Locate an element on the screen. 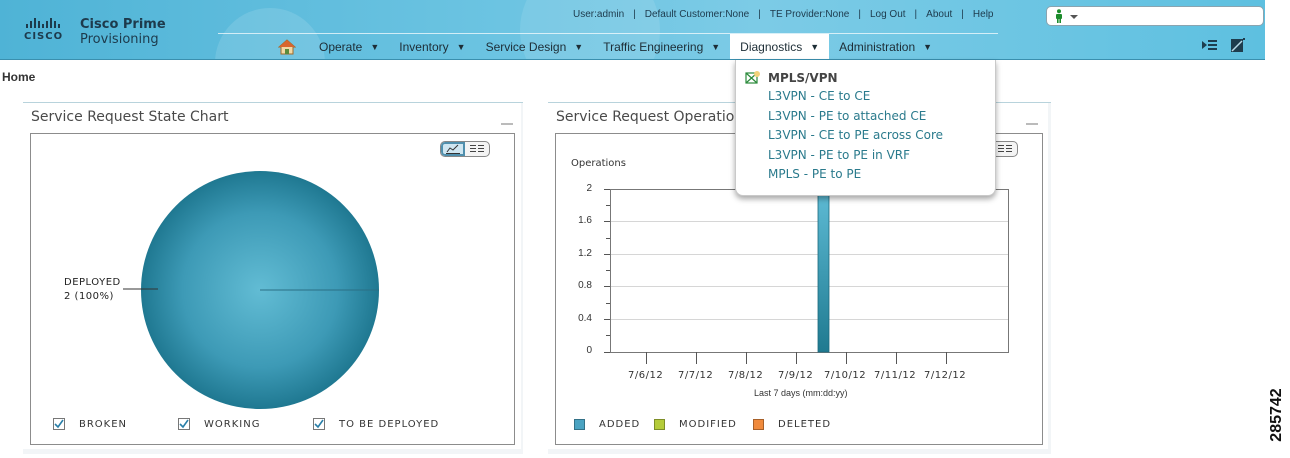  figure-code: 285742 is located at coordinates (1277, 415).